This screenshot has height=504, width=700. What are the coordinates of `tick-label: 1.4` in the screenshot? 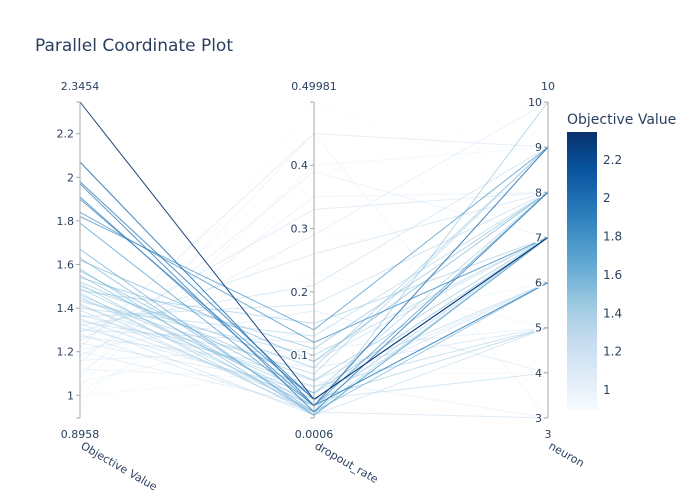 It's located at (66, 308).